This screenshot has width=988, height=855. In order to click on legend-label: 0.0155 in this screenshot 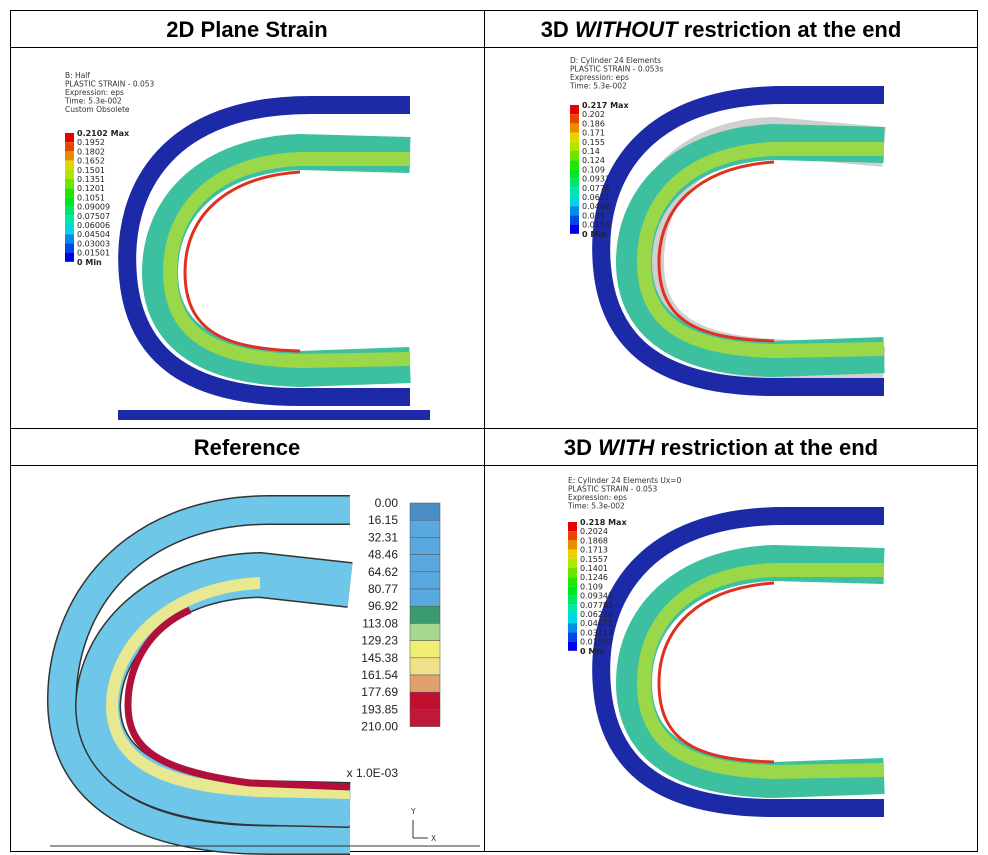, I will do `click(596, 225)`.